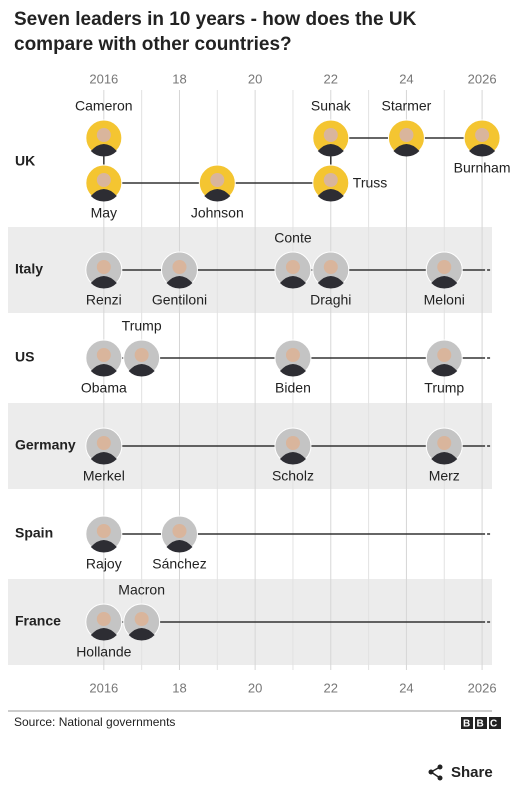 Image resolution: width=524 pixels, height=800 pixels. Describe the element at coordinates (444, 476) in the screenshot. I see `leader-name: Merz` at that location.